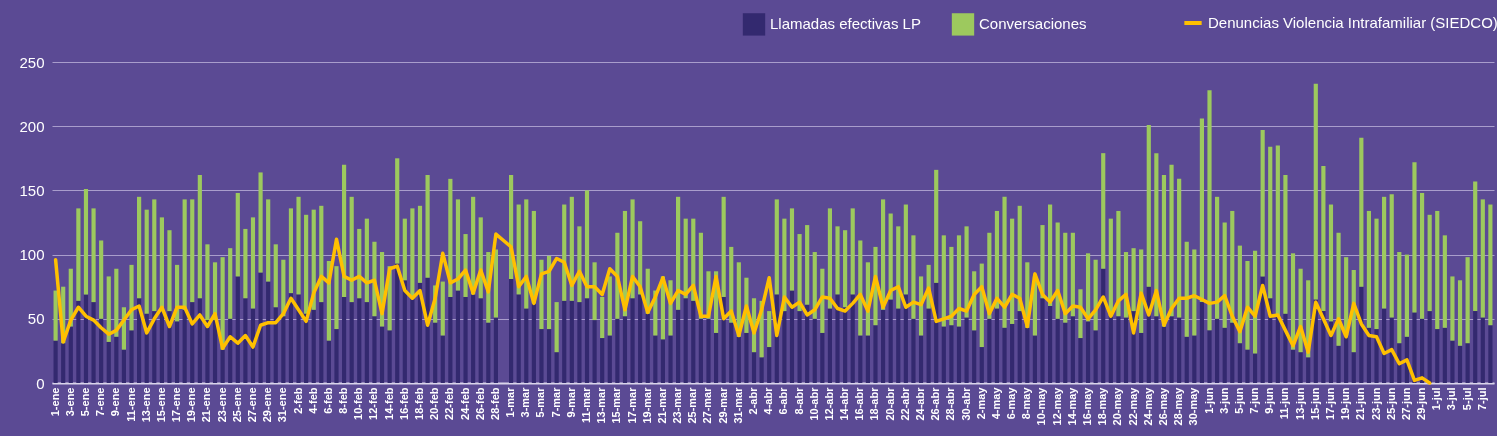 This screenshot has height=436, width=1497. What do you see at coordinates (1147, 406) in the screenshot?
I see `x-tick-label: 24-may` at bounding box center [1147, 406].